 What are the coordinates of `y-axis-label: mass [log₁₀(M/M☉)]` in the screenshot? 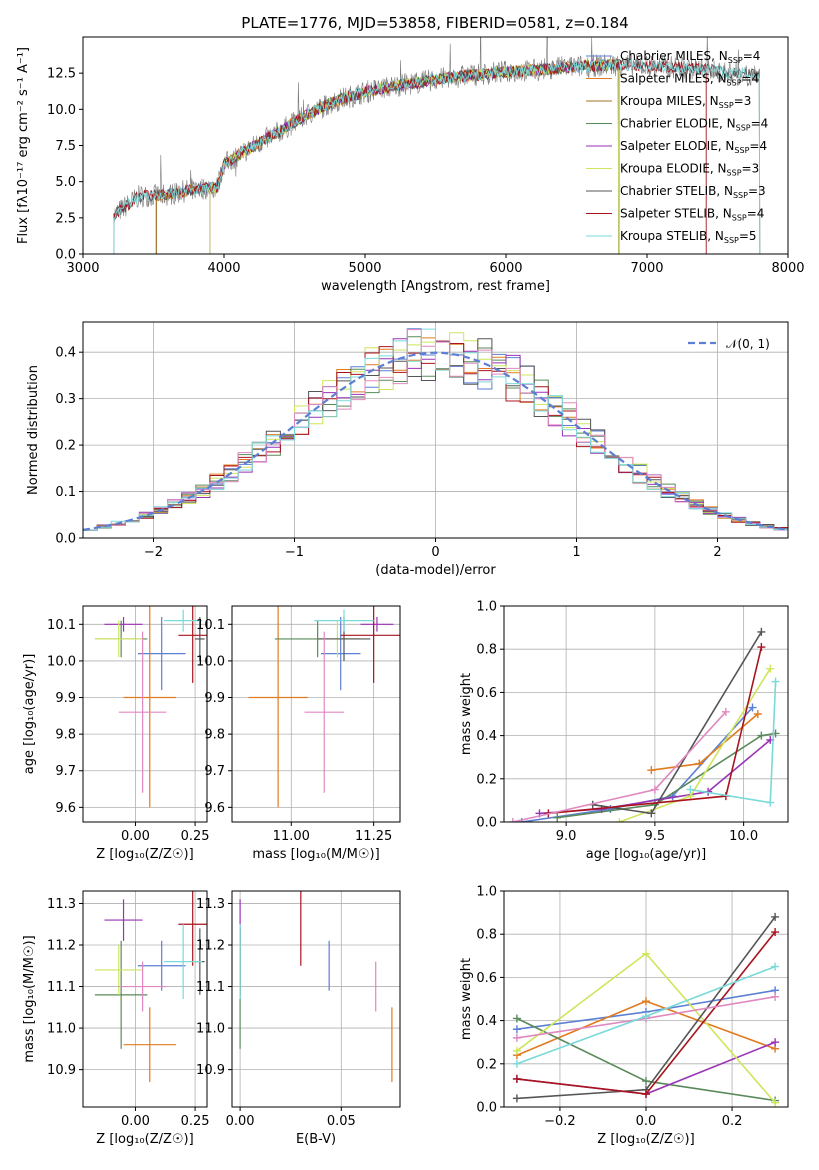 It's located at (29, 998).